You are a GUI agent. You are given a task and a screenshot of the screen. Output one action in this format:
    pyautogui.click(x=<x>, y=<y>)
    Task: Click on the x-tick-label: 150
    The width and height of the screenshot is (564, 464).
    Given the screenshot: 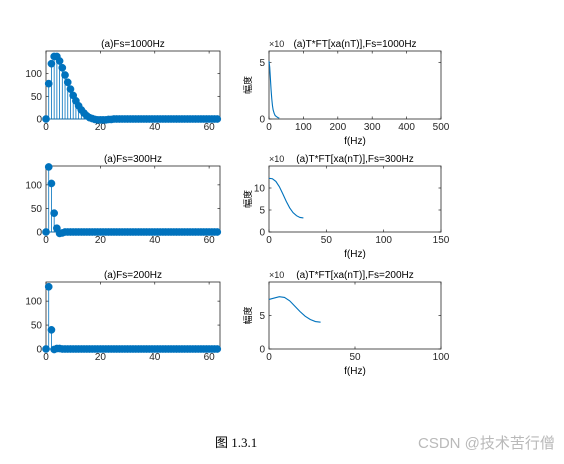 What is the action you would take?
    pyautogui.click(x=441, y=240)
    